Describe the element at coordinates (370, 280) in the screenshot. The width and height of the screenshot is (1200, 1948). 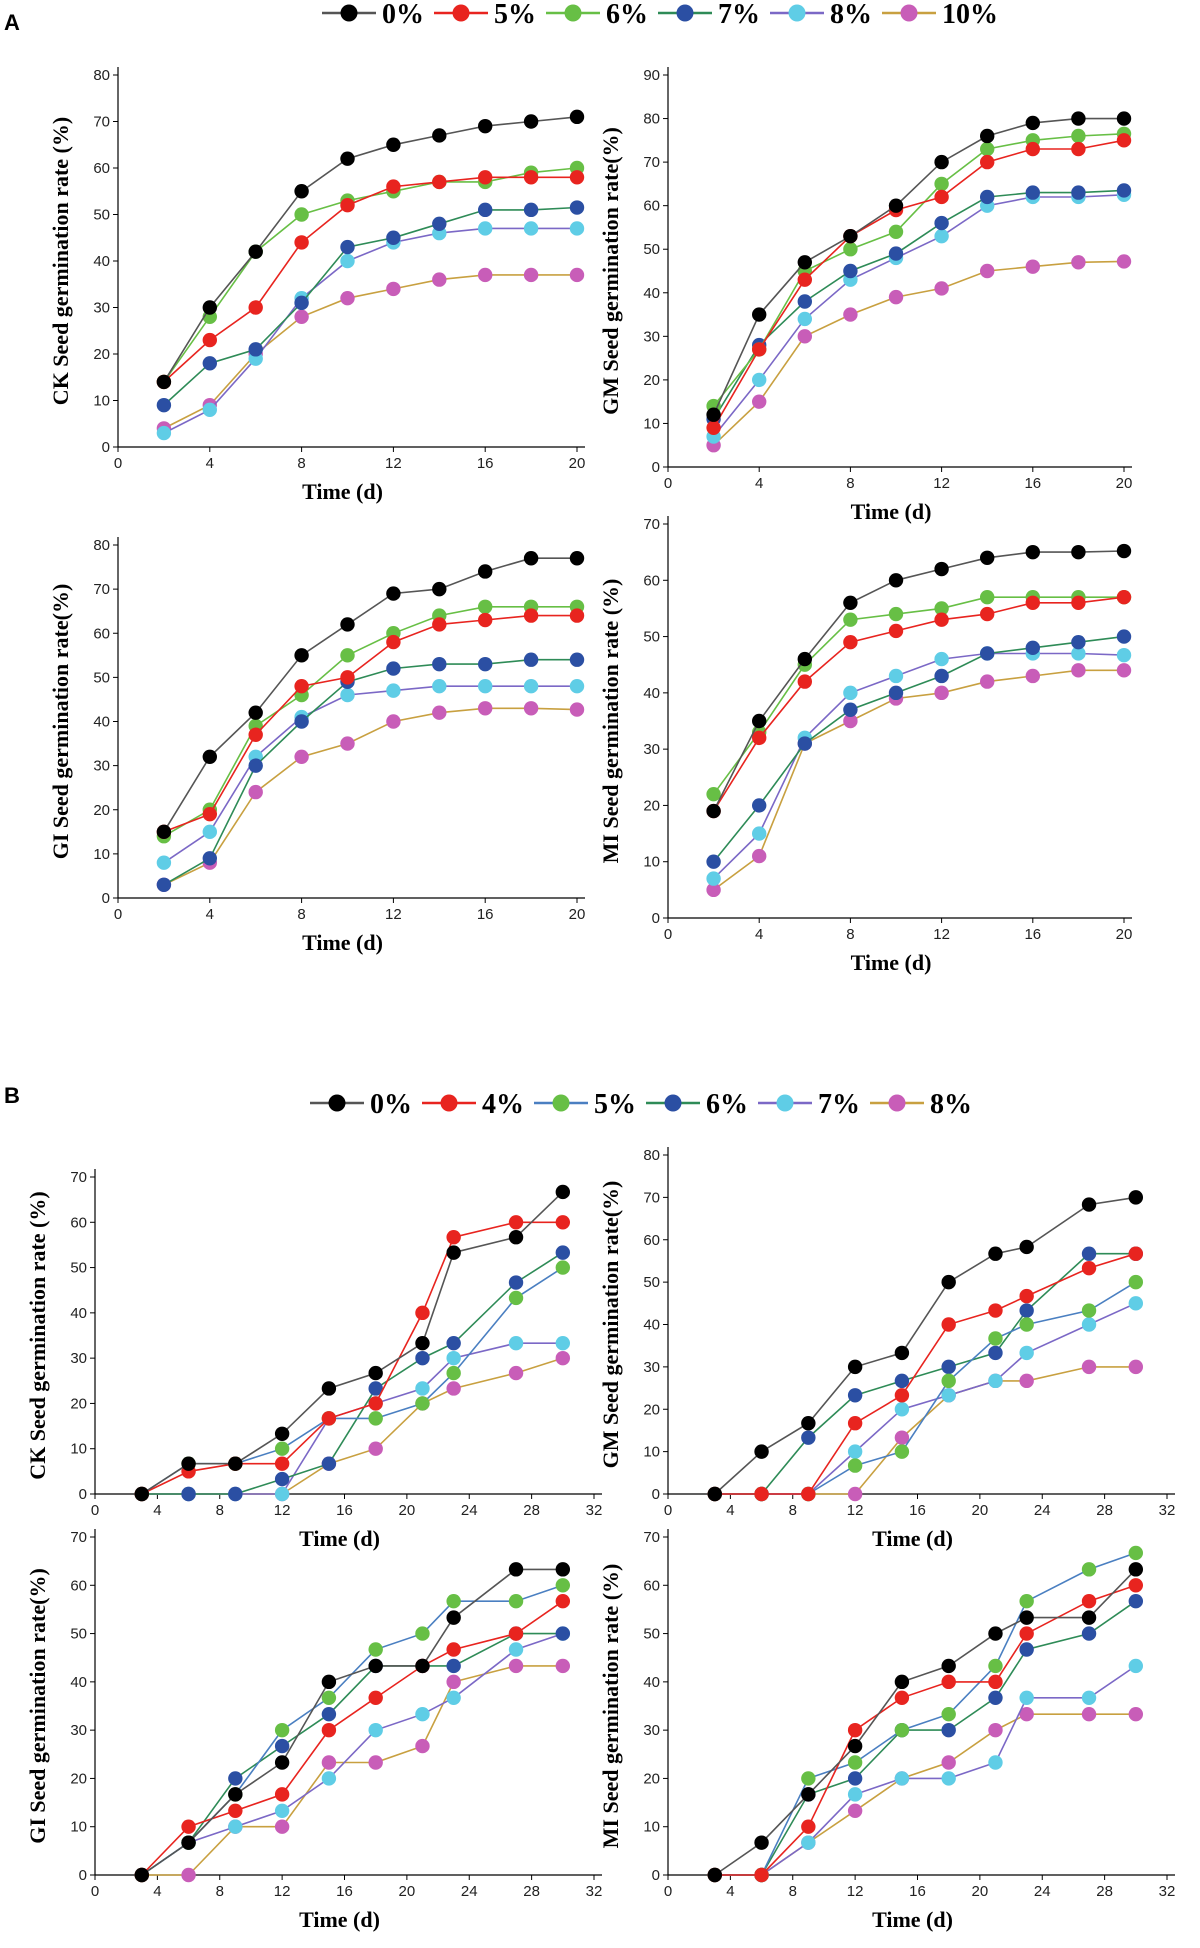
I see `series-5pct` at that location.